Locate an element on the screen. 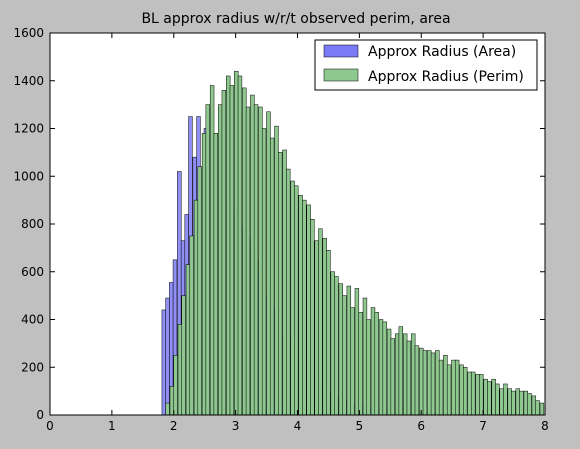  y-tick-label-6: 1200 is located at coordinates (28, 129).